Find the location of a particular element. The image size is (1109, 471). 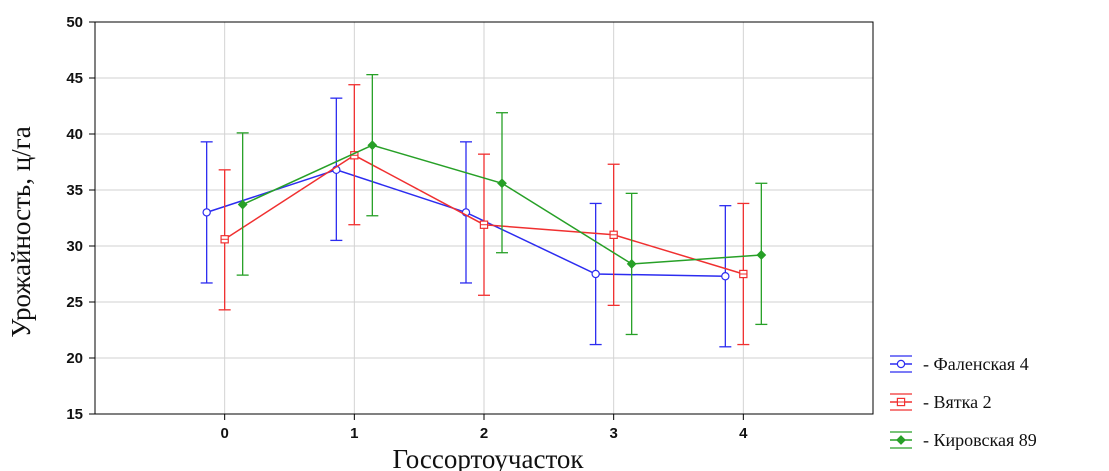

y-axis-title: Урожайность, ц/га is located at coordinates (21, 231).